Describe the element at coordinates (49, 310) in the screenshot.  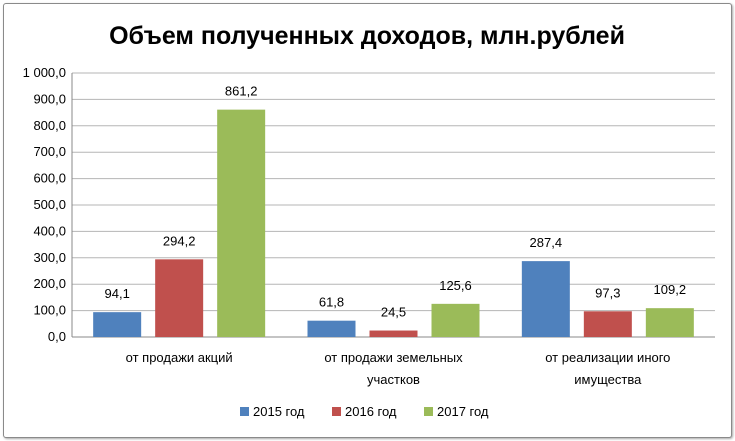
I see `y-tick-label: 100,0` at that location.